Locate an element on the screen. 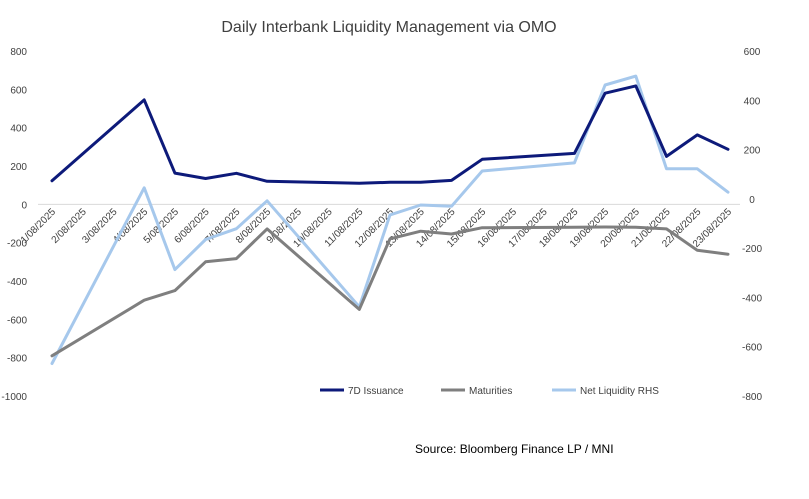 The width and height of the screenshot is (809, 499). left-tick-label: 200 is located at coordinates (18, 167).